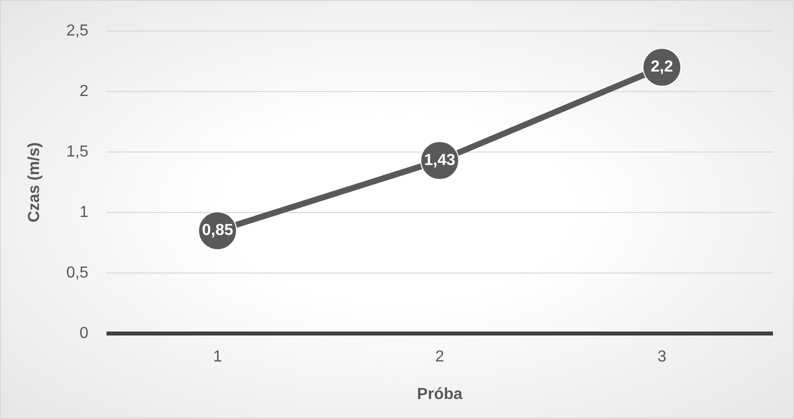 The image size is (794, 419). What do you see at coordinates (662, 67) in the screenshot?
I see `data-label: 2,2` at bounding box center [662, 67].